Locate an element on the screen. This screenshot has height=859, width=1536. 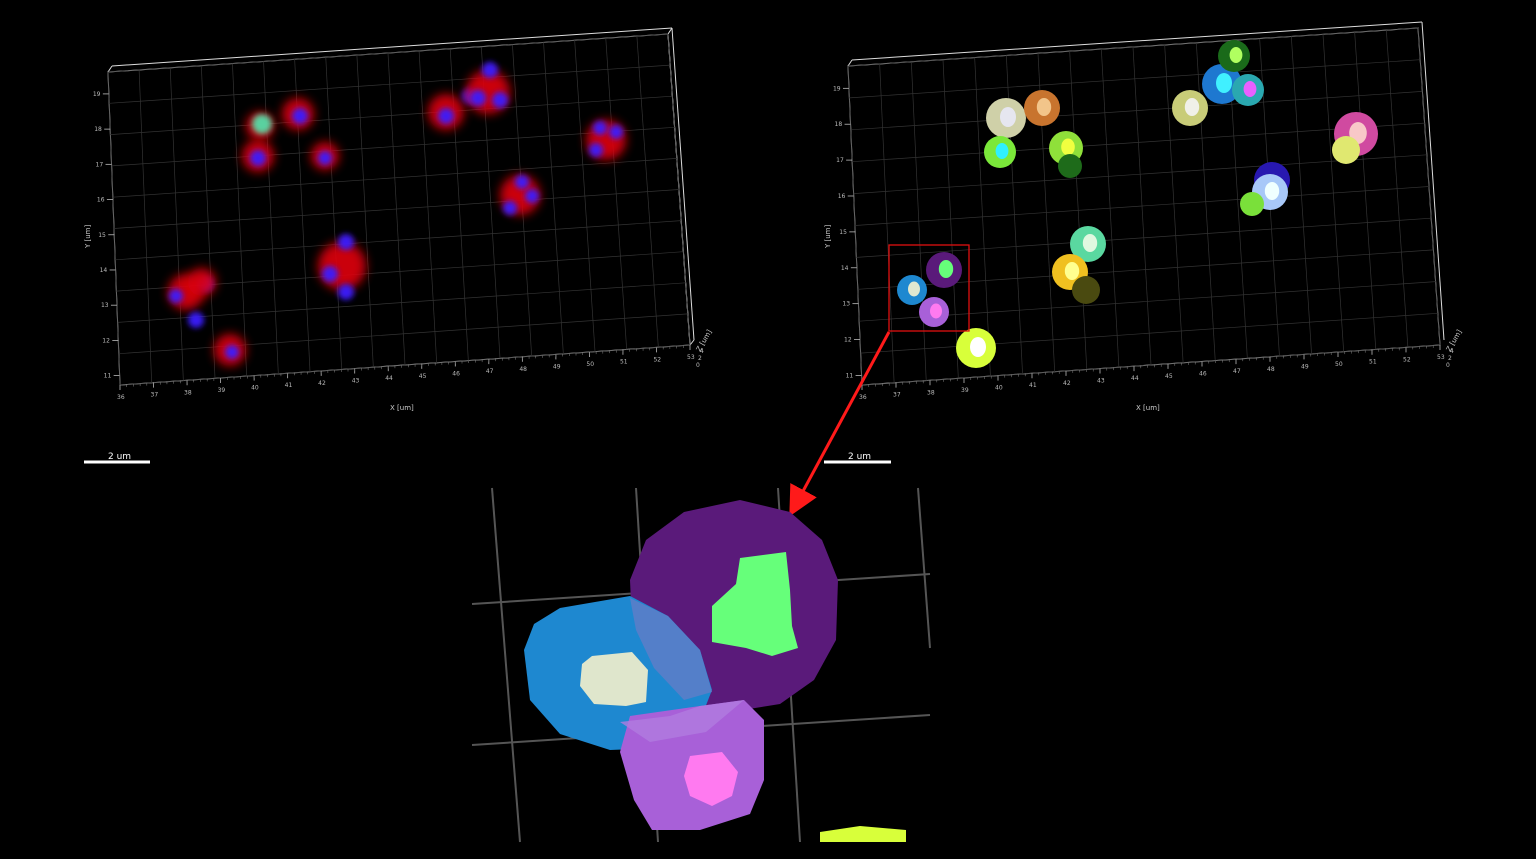
right-z-tick-label: 2 is located at coordinates (1450, 358).